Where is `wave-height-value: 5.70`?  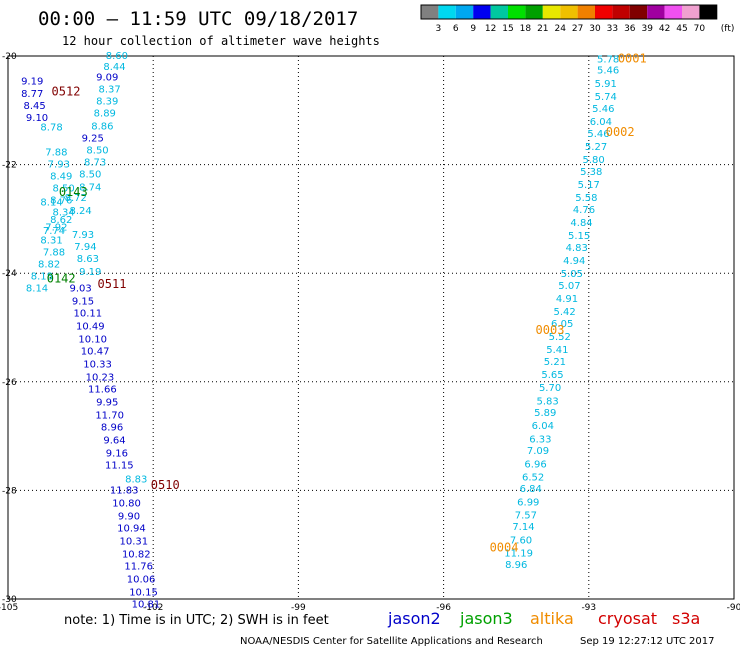 wave-height-value: 5.70 is located at coordinates (550, 388).